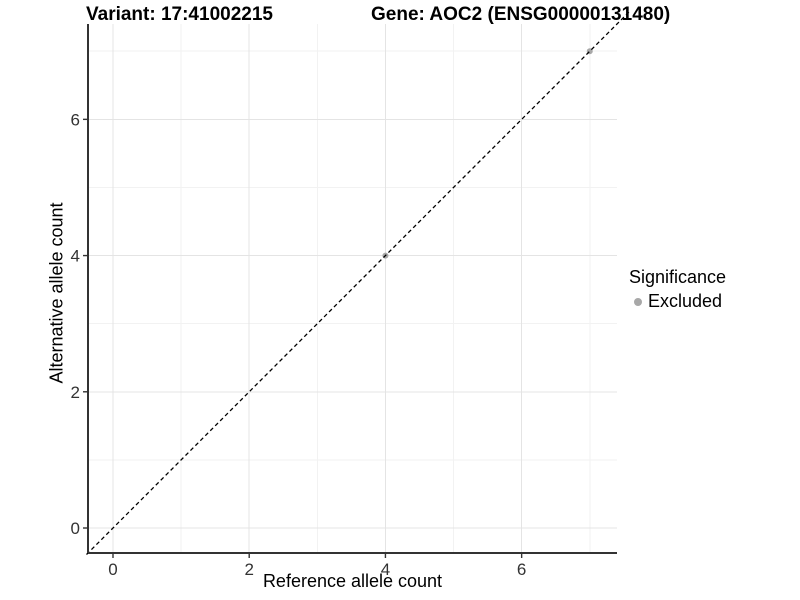 Image resolution: width=800 pixels, height=600 pixels. I want to click on y-tick-label: 2, so click(75, 392).